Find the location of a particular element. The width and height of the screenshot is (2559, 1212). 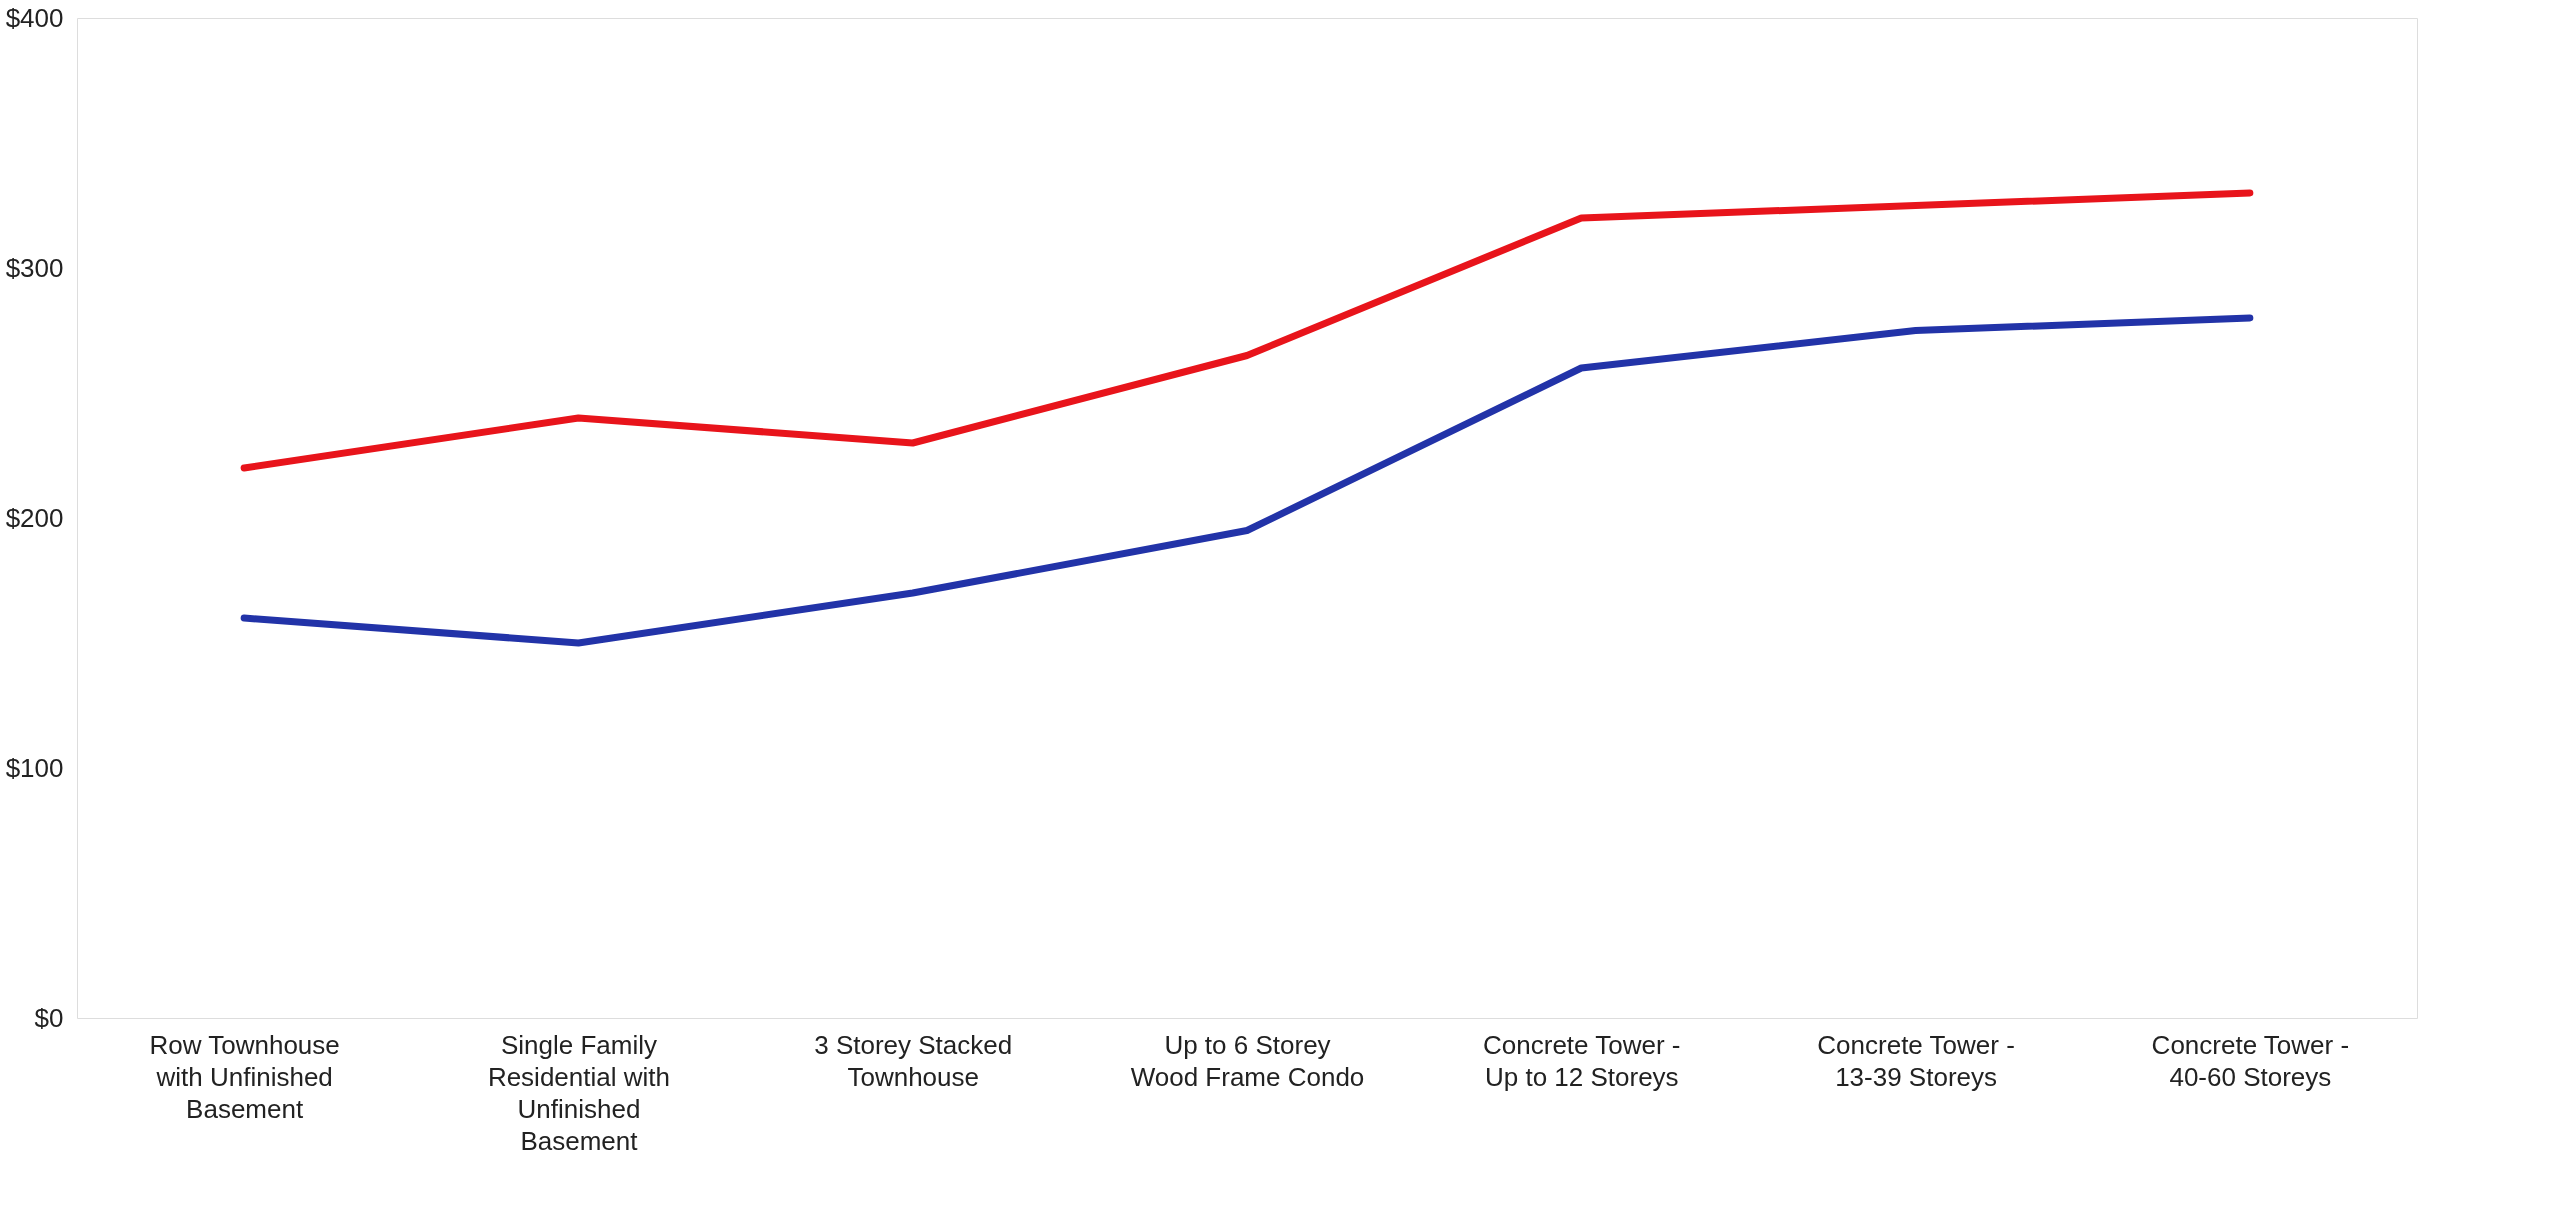

x-tick-label: 3 Storey Stacked Townhouse is located at coordinates (913, 1060).